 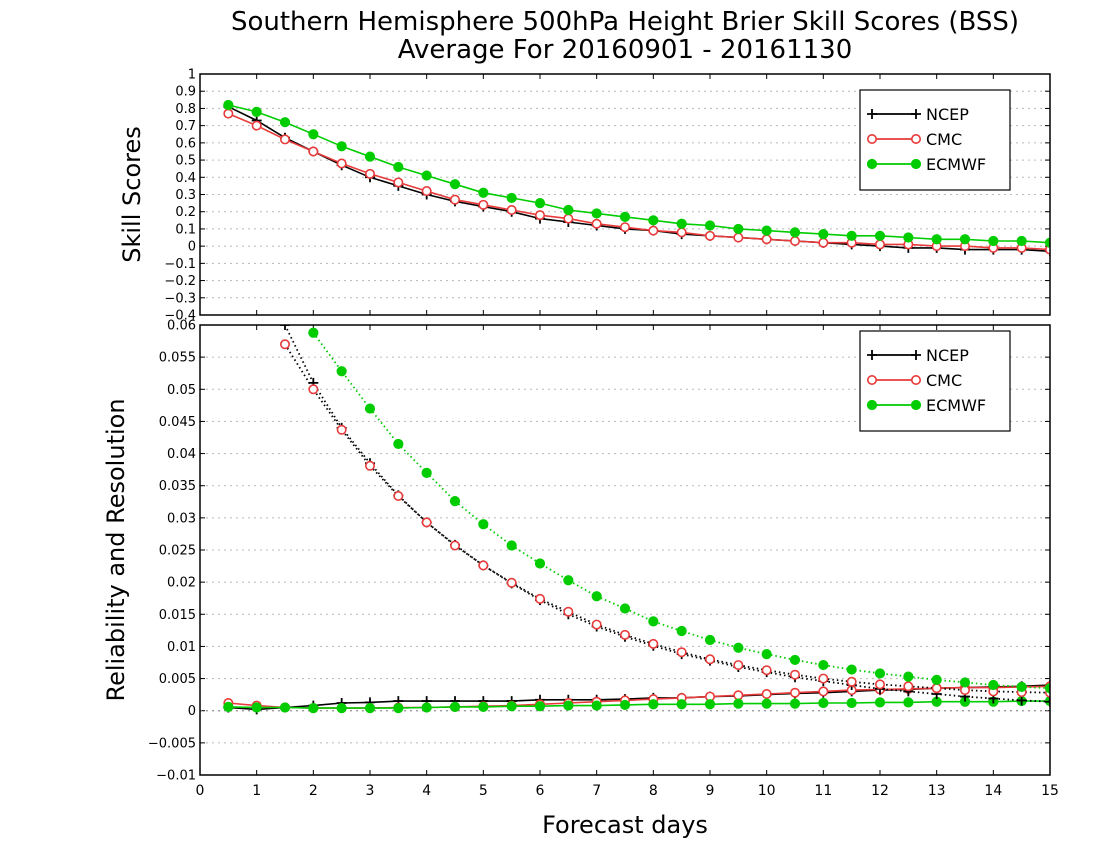 I want to click on legend-marker-ecmwf, so click(x=872, y=164).